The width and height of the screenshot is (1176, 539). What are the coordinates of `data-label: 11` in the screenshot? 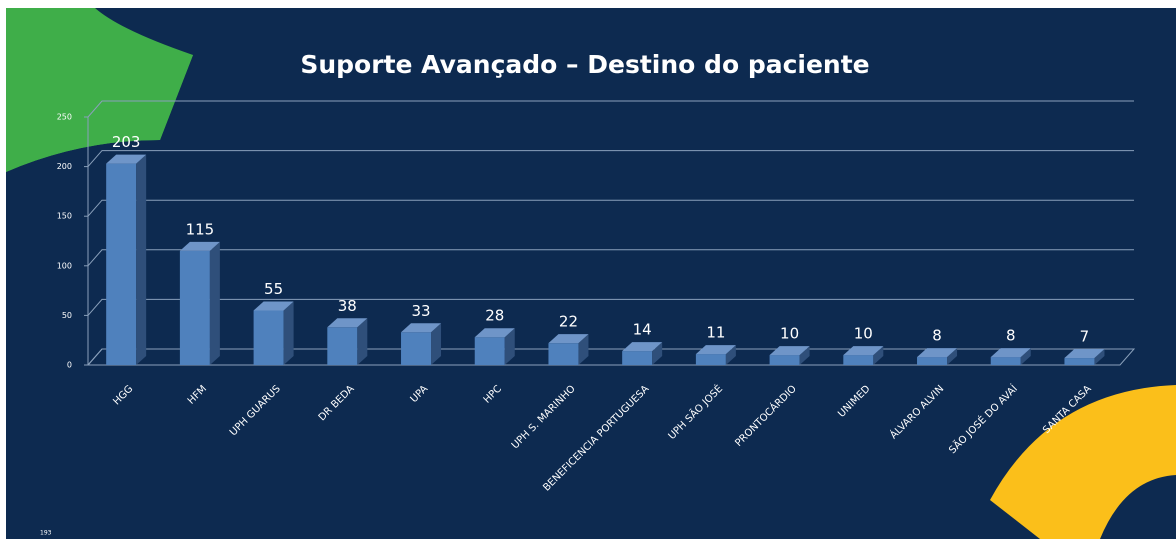 It's located at (715, 333).